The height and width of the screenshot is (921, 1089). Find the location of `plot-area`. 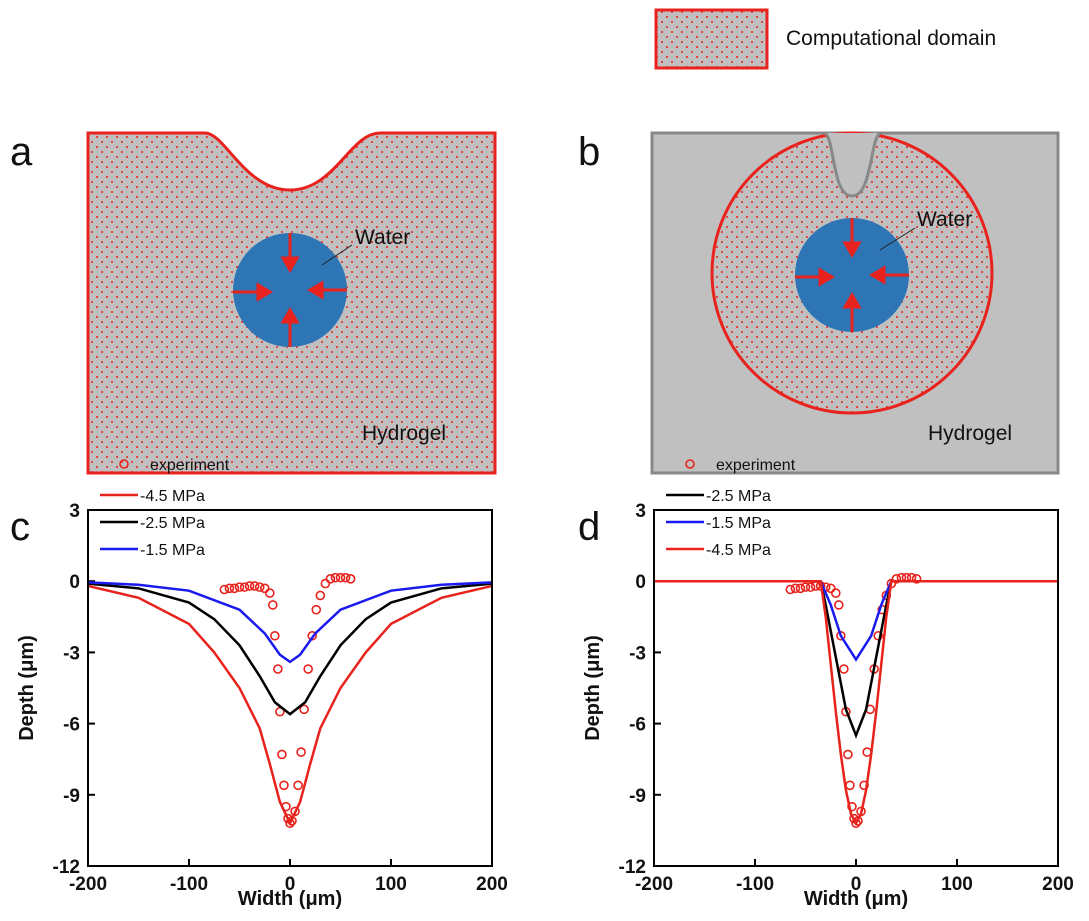

plot-area is located at coordinates (290, 700).